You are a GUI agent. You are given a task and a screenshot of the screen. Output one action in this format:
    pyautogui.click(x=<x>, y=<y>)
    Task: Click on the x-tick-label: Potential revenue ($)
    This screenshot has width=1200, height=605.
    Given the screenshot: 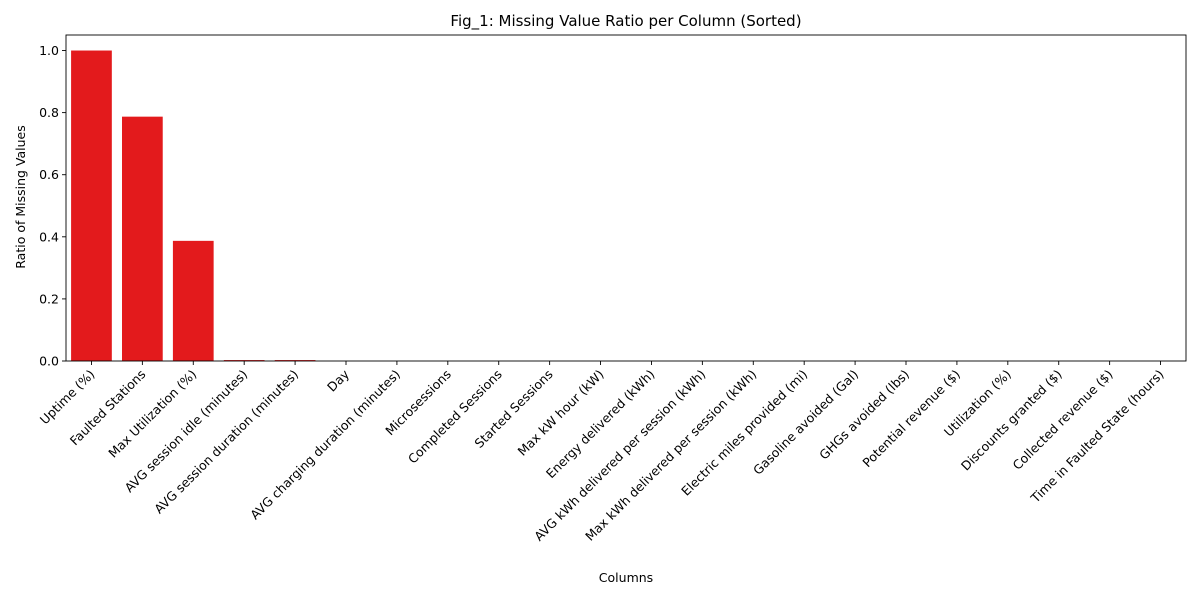 What is the action you would take?
    pyautogui.click(x=911, y=419)
    